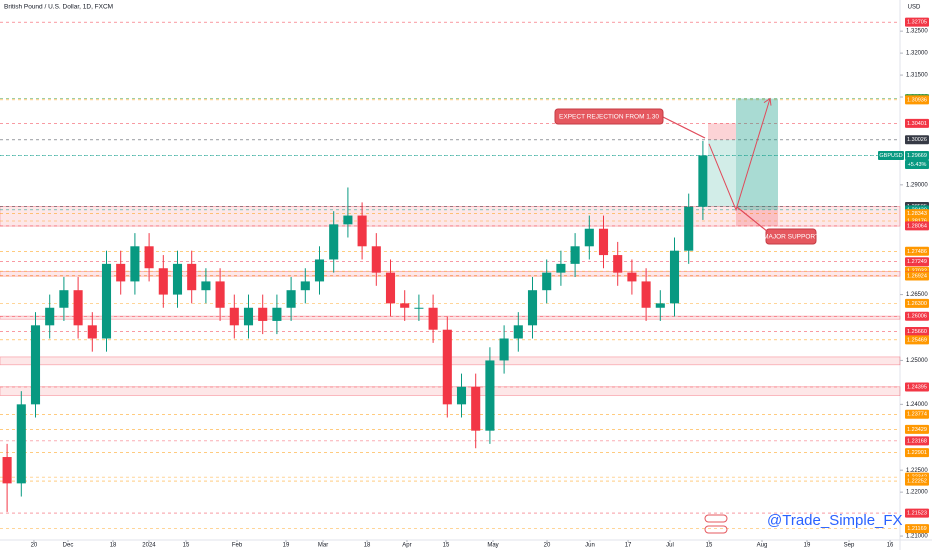 The width and height of the screenshot is (932, 555). I want to click on y-tick-label: 1.31500, so click(917, 76).